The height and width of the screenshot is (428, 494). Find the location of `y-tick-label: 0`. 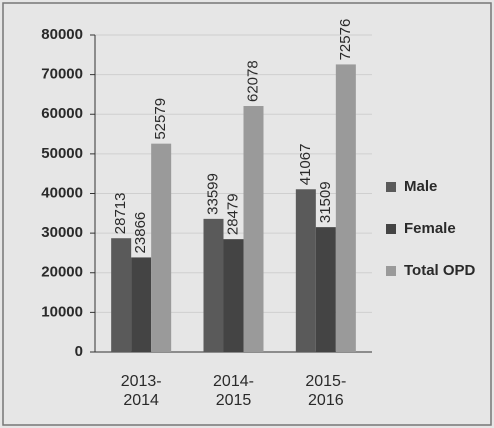

y-tick-label: 0 is located at coordinates (79, 351).